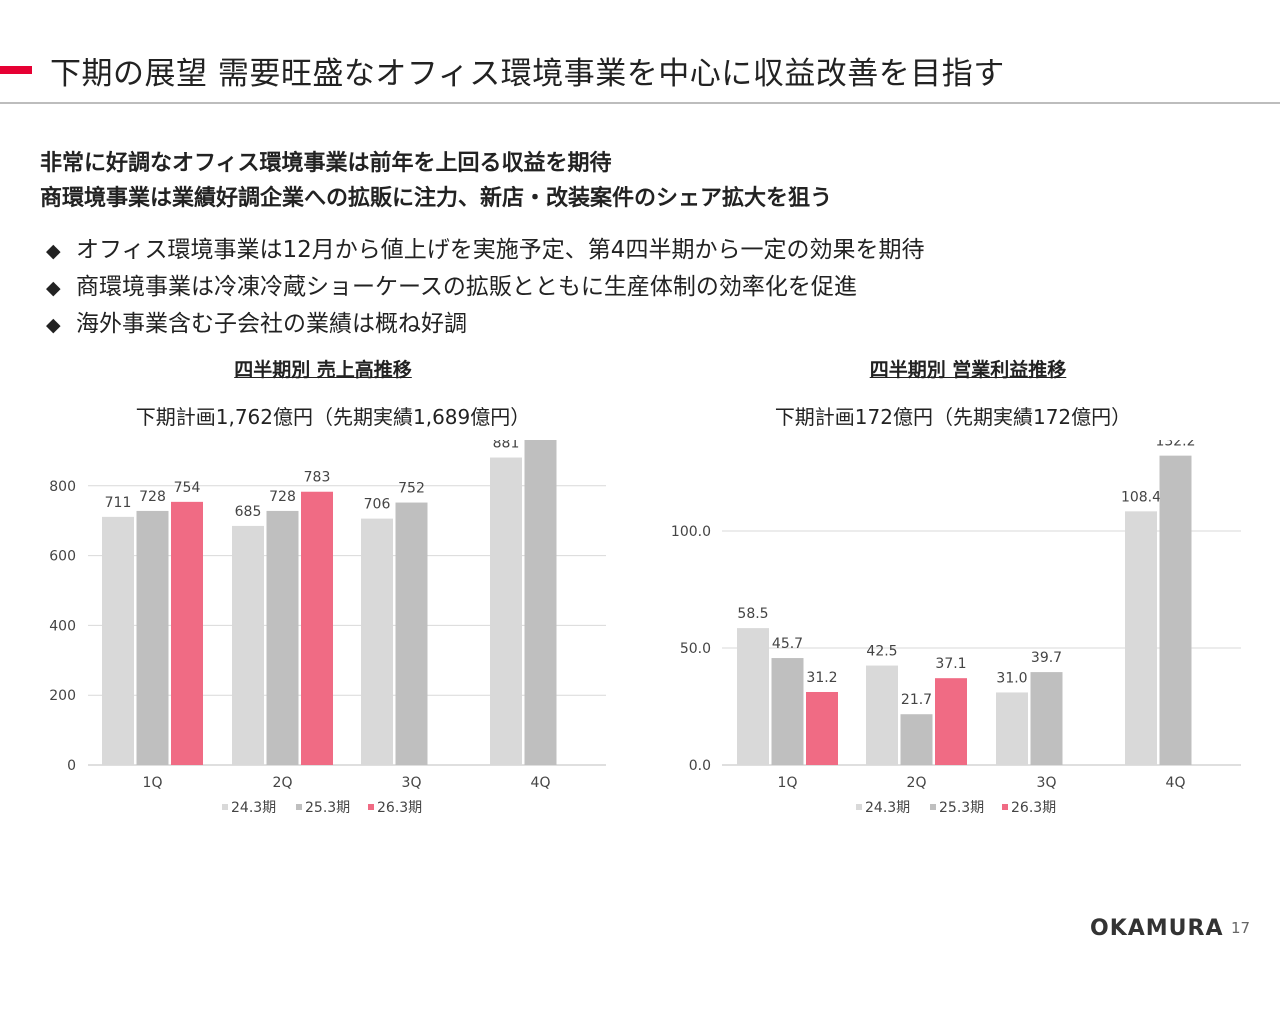 This screenshot has height=1010, width=1280. What do you see at coordinates (62, 626) in the screenshot?
I see `y-tick-label: 400` at bounding box center [62, 626].